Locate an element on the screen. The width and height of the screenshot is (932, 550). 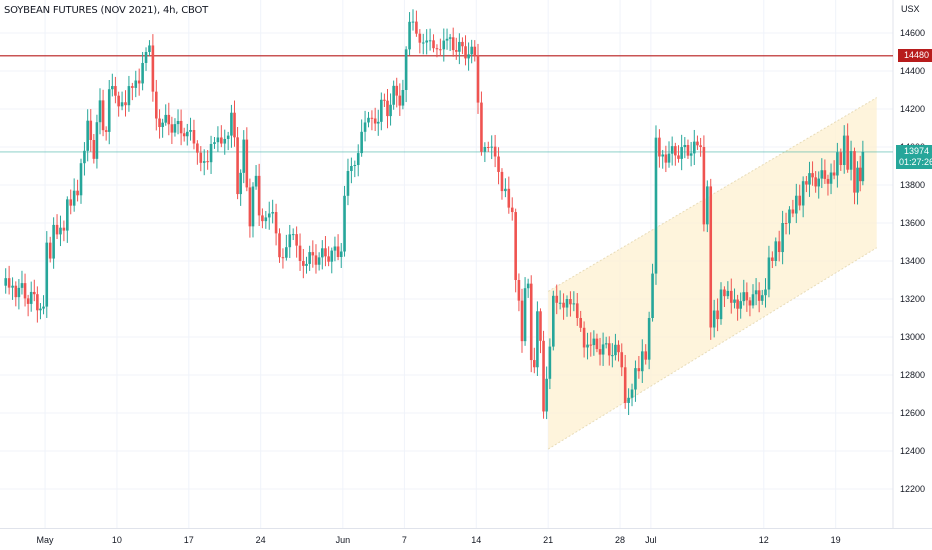
chart-title: SOYBEAN FUTURES (NOV 2021), 4h, CBOT is located at coordinates (106, 10).